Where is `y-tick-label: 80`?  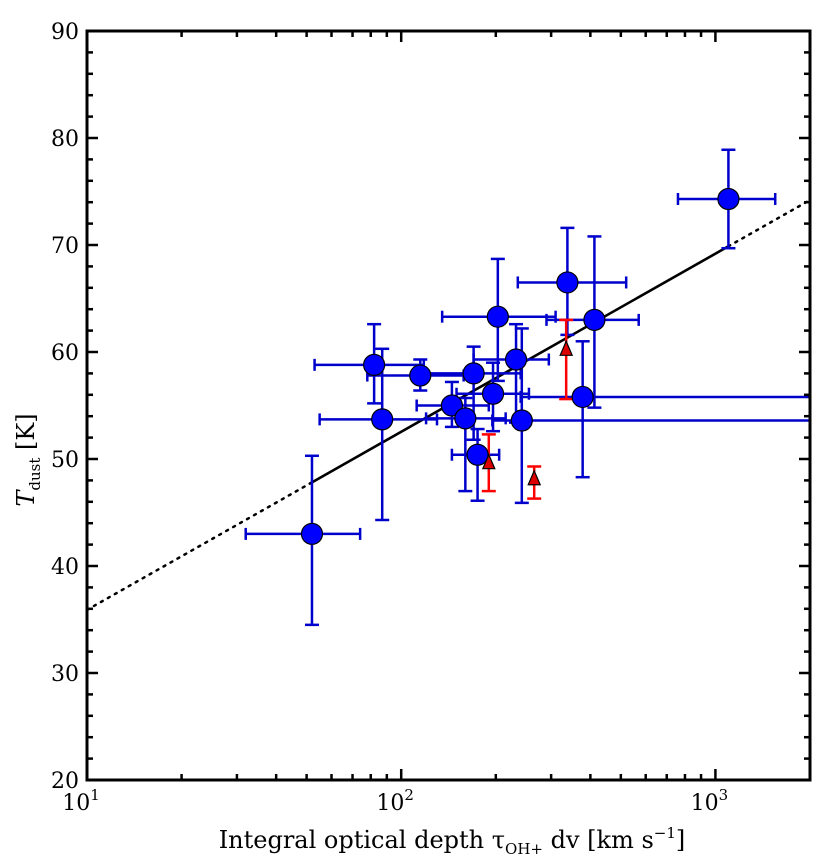
y-tick-label: 80 is located at coordinates (65, 139).